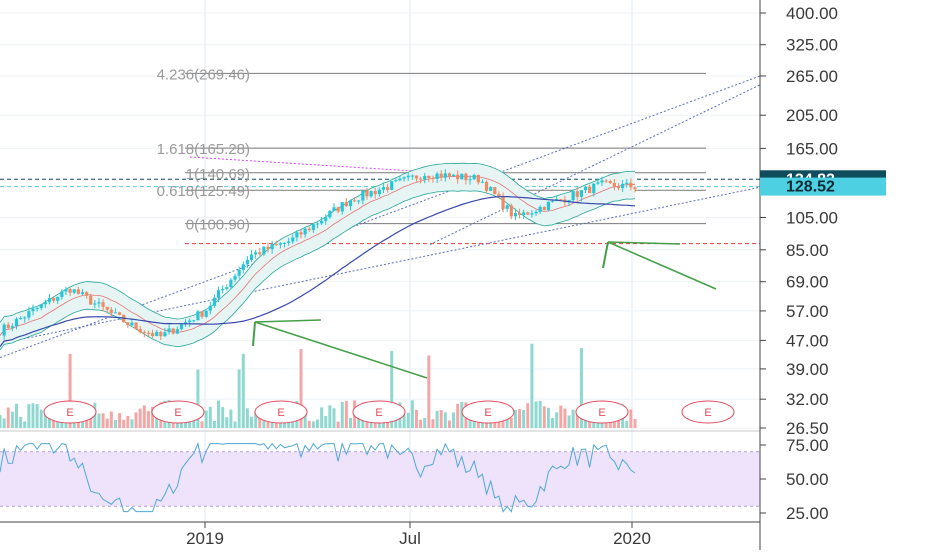 The width and height of the screenshot is (932, 555). Describe the element at coordinates (807, 282) in the screenshot. I see `y-tick-label: 69.00` at that location.